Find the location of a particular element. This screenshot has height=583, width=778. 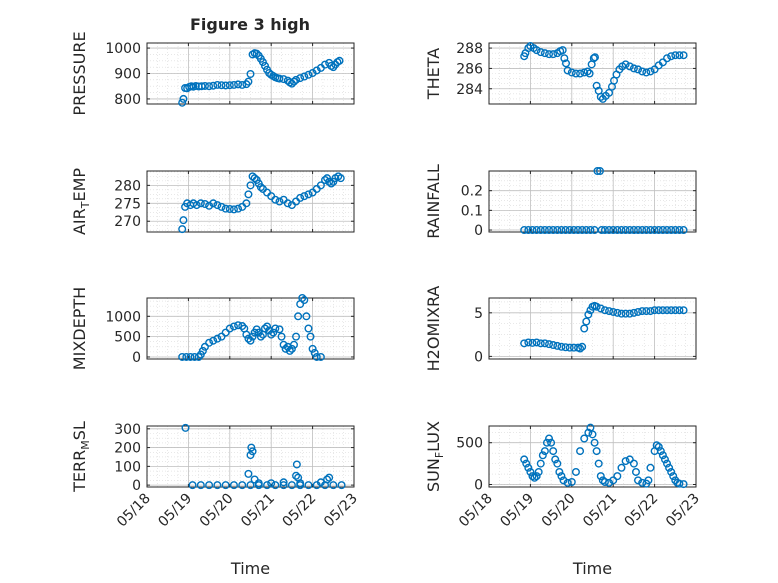

x-tick-label: 05/20 is located at coordinates (559, 511).